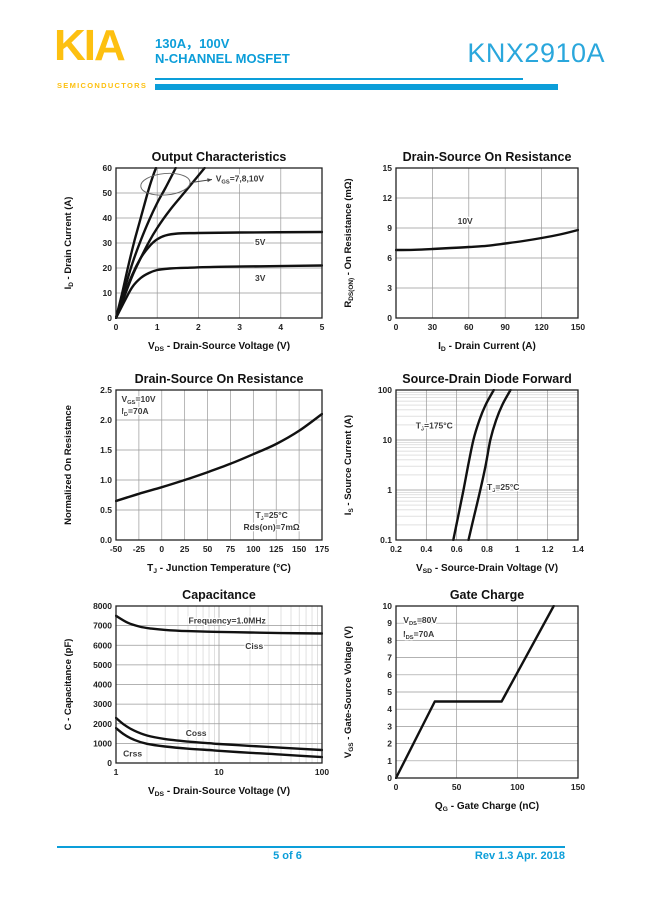  Describe the element at coordinates (426, 549) in the screenshot. I see `svg-text: 0.4` at that location.